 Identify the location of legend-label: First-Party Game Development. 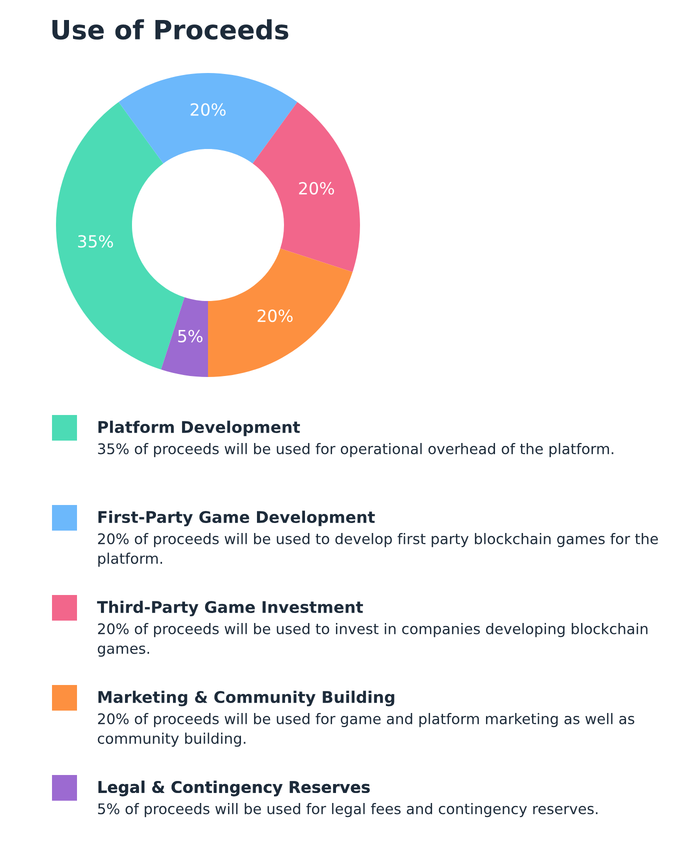
(236, 518).